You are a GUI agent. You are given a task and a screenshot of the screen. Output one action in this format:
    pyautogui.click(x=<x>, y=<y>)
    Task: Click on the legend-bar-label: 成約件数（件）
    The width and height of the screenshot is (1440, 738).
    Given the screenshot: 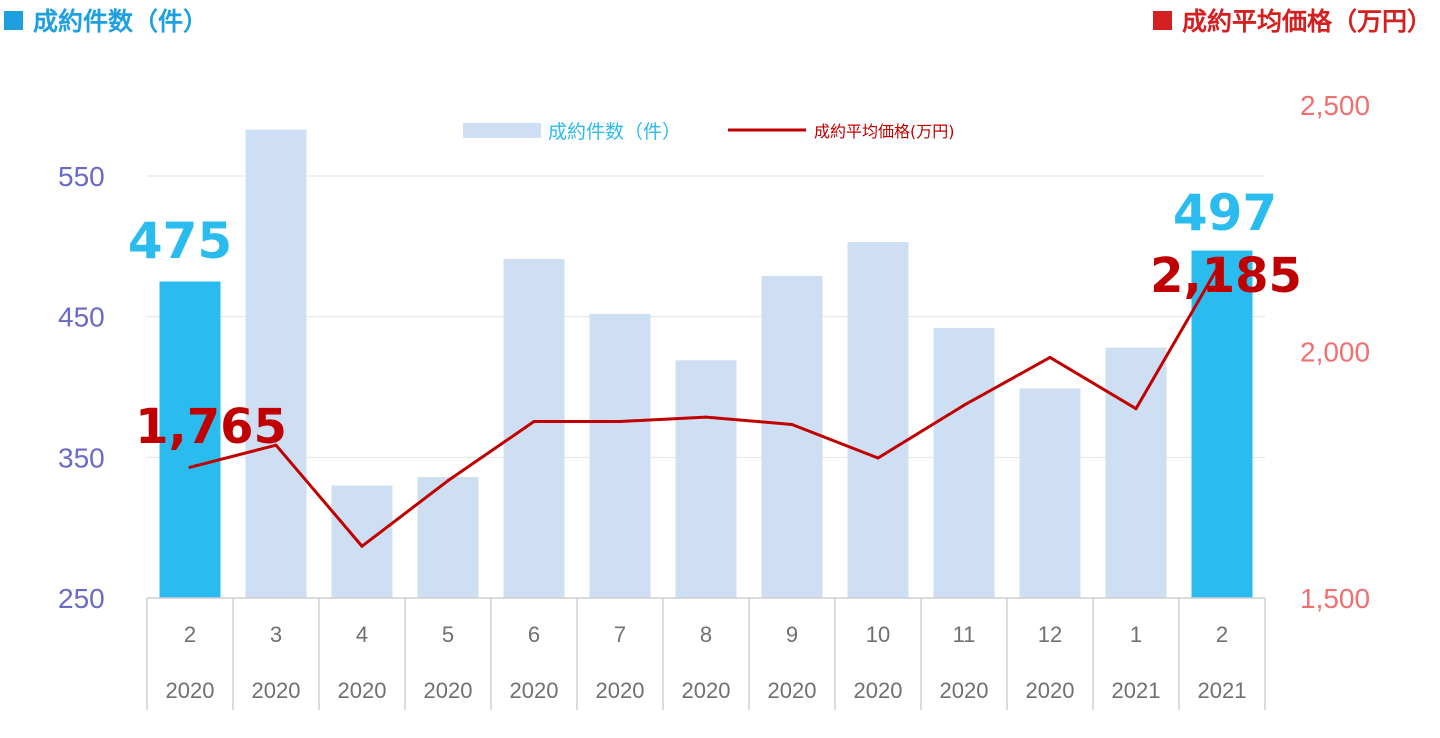 What is the action you would take?
    pyautogui.click(x=614, y=132)
    